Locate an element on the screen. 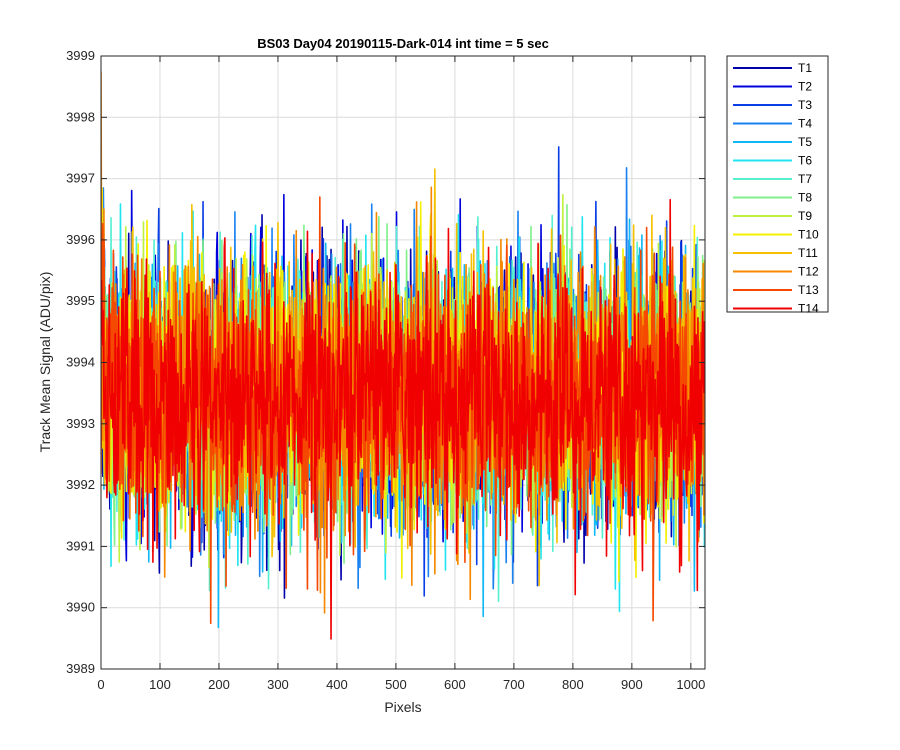 Image resolution: width=900 pixels, height=750 pixels. legend-label-t7: T7 is located at coordinates (805, 179).